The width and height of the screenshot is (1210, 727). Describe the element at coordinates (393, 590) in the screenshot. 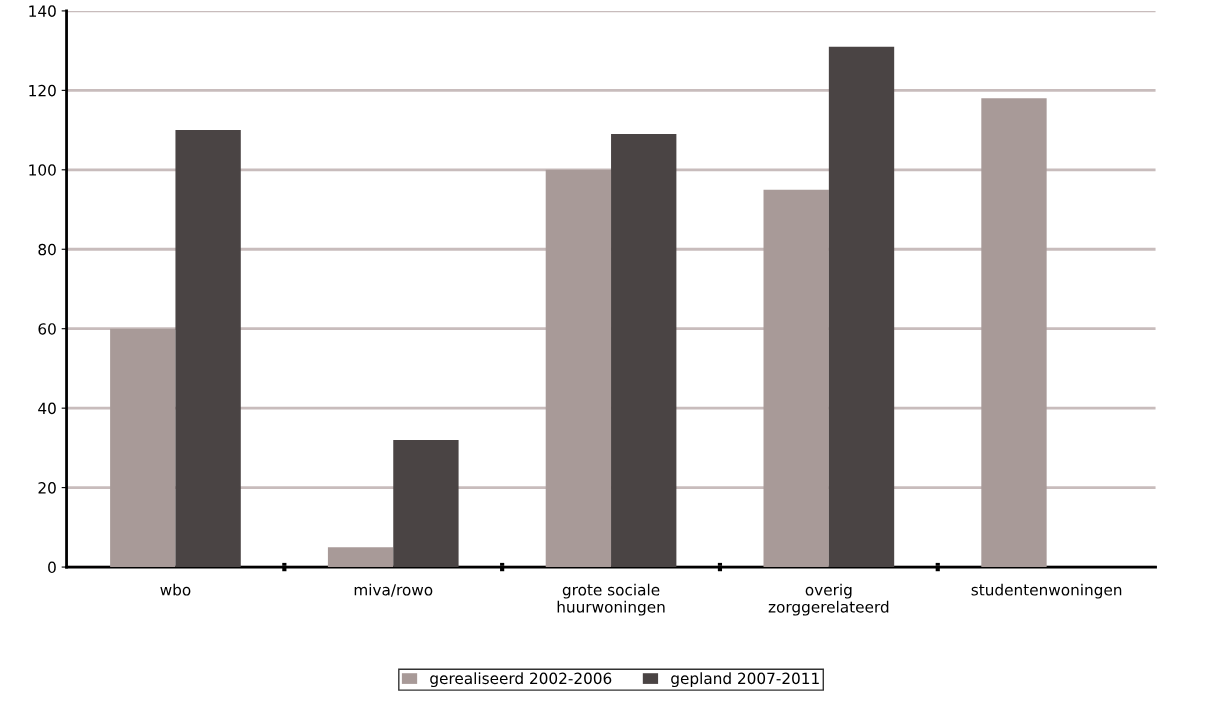

I see `x-tick-label: miva/rowo` at that location.